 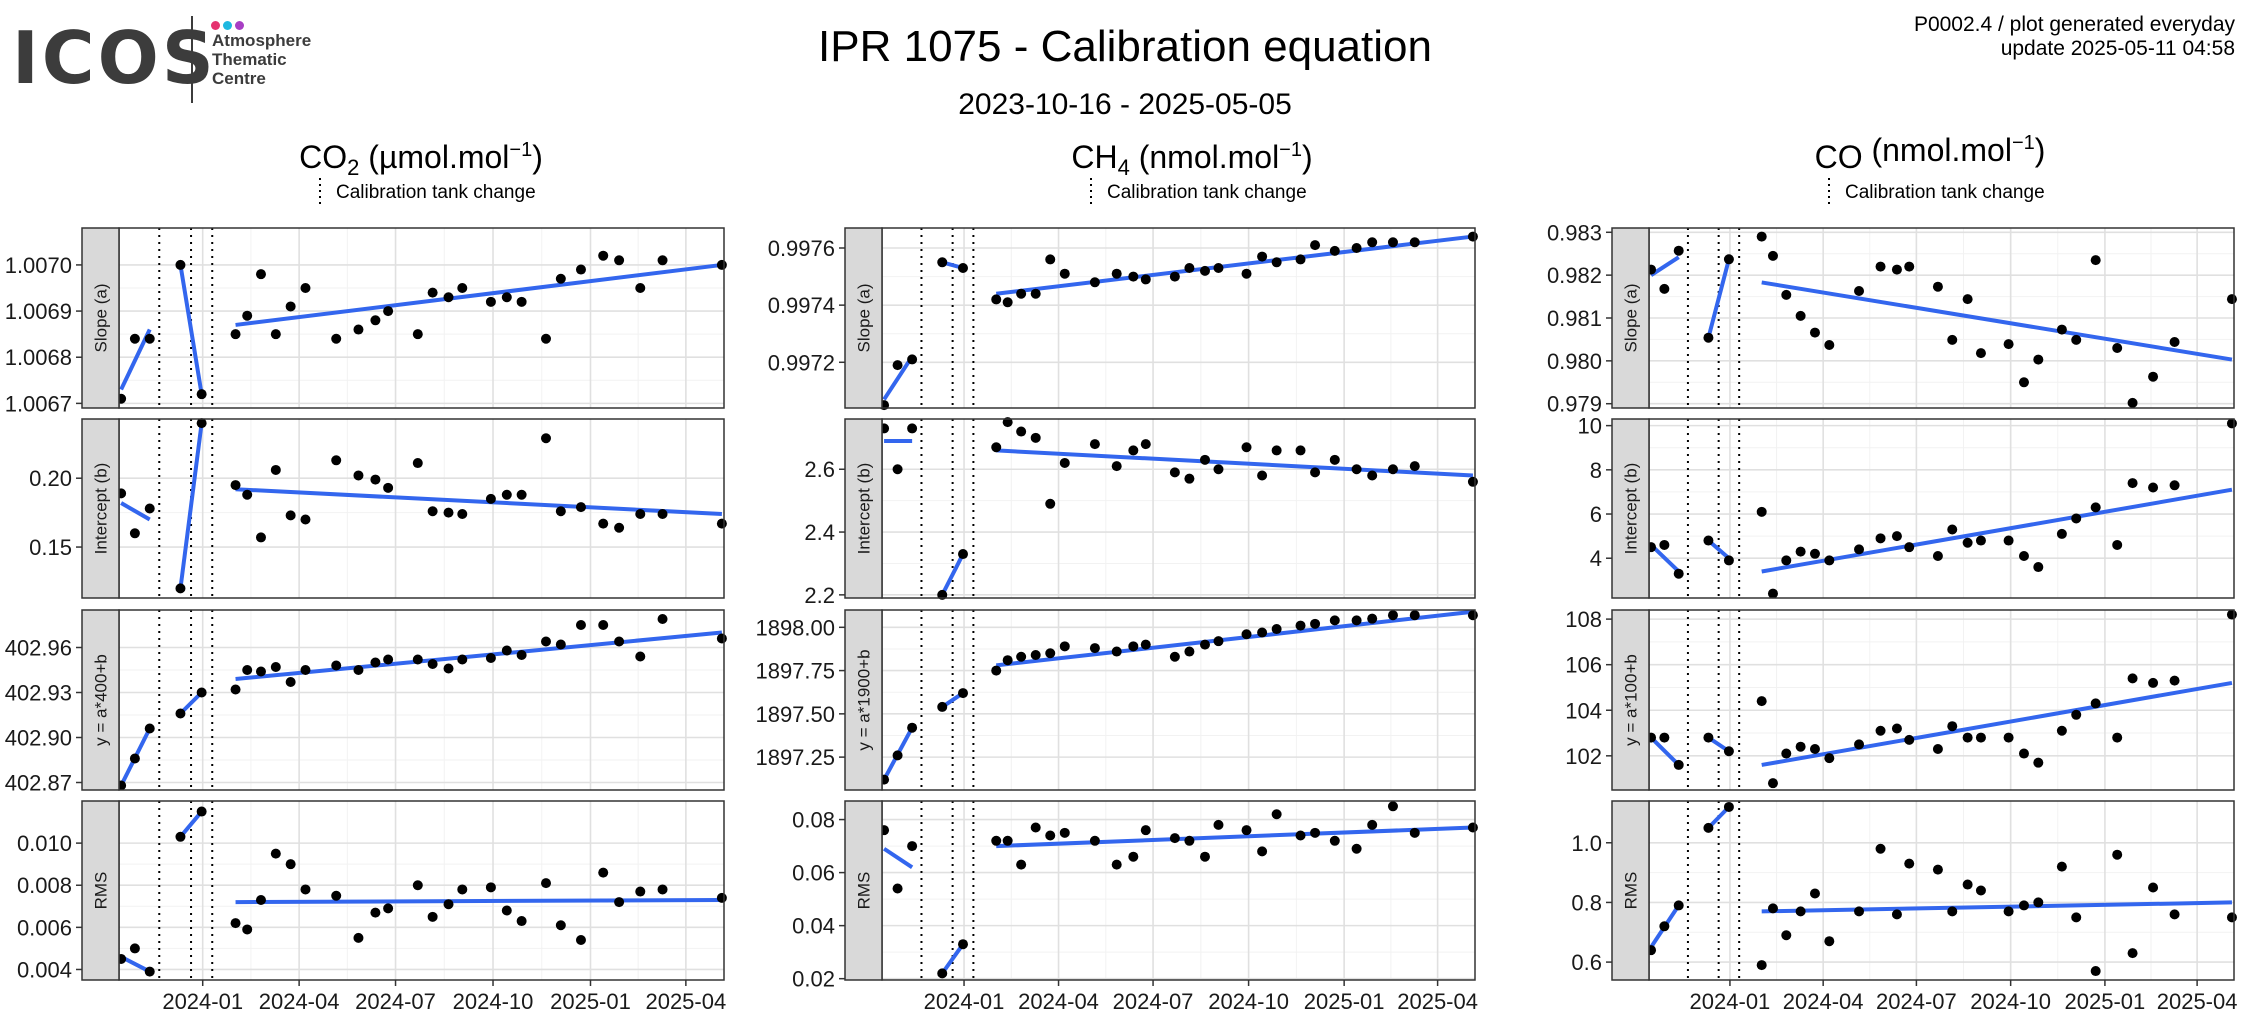 I want to click on strip-label: RMS, so click(x=1631, y=891).